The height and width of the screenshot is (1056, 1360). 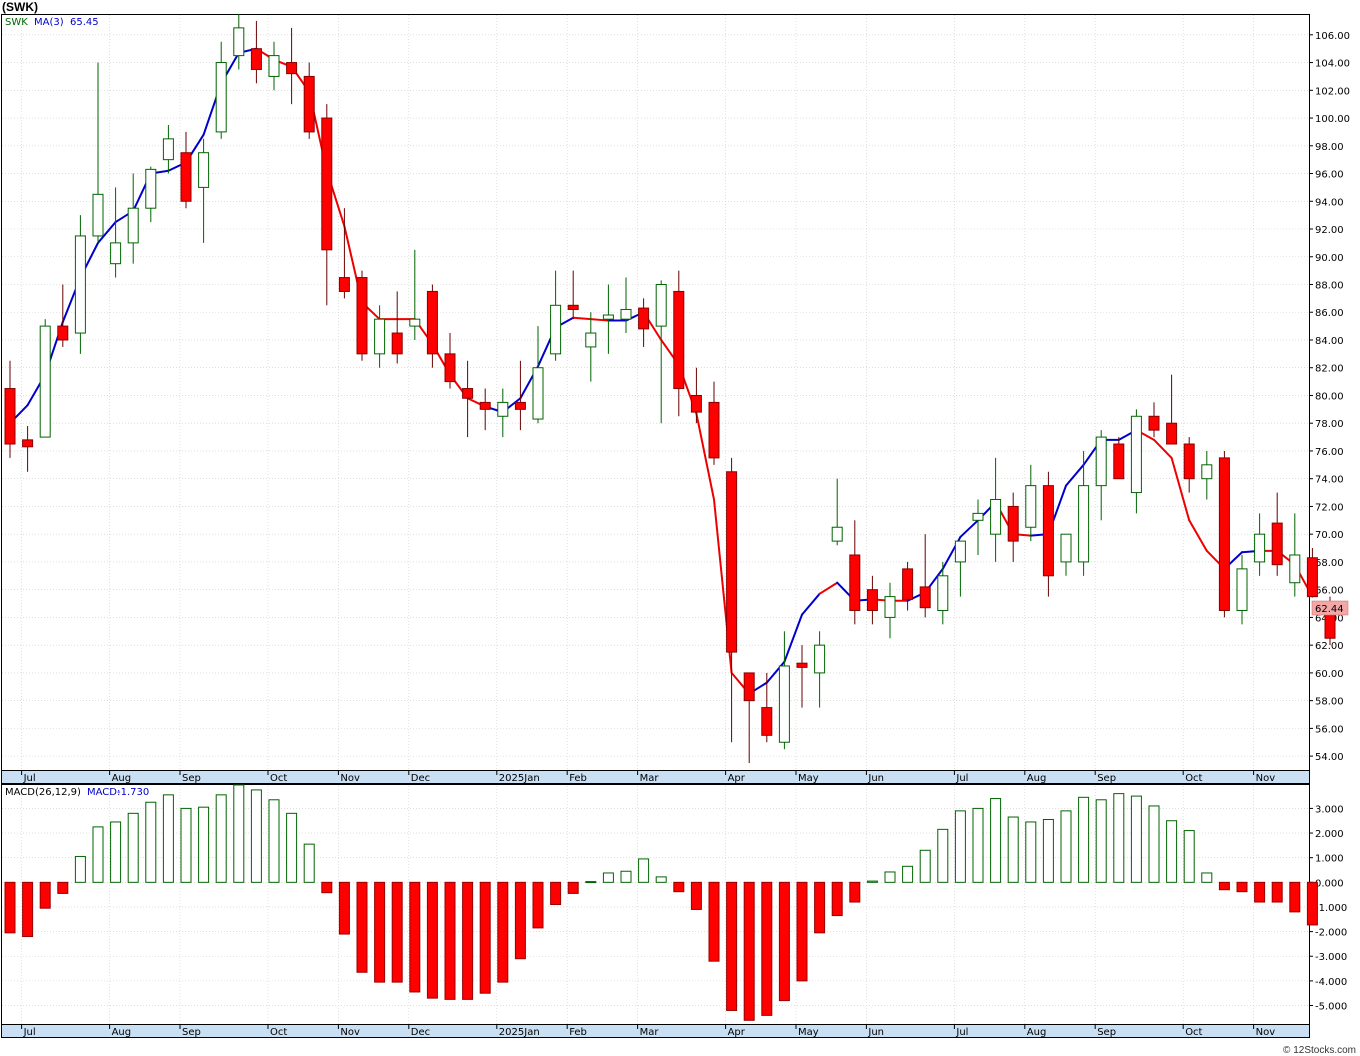 What do you see at coordinates (122, 778) in the screenshot?
I see `x-tick-label: Aug` at bounding box center [122, 778].